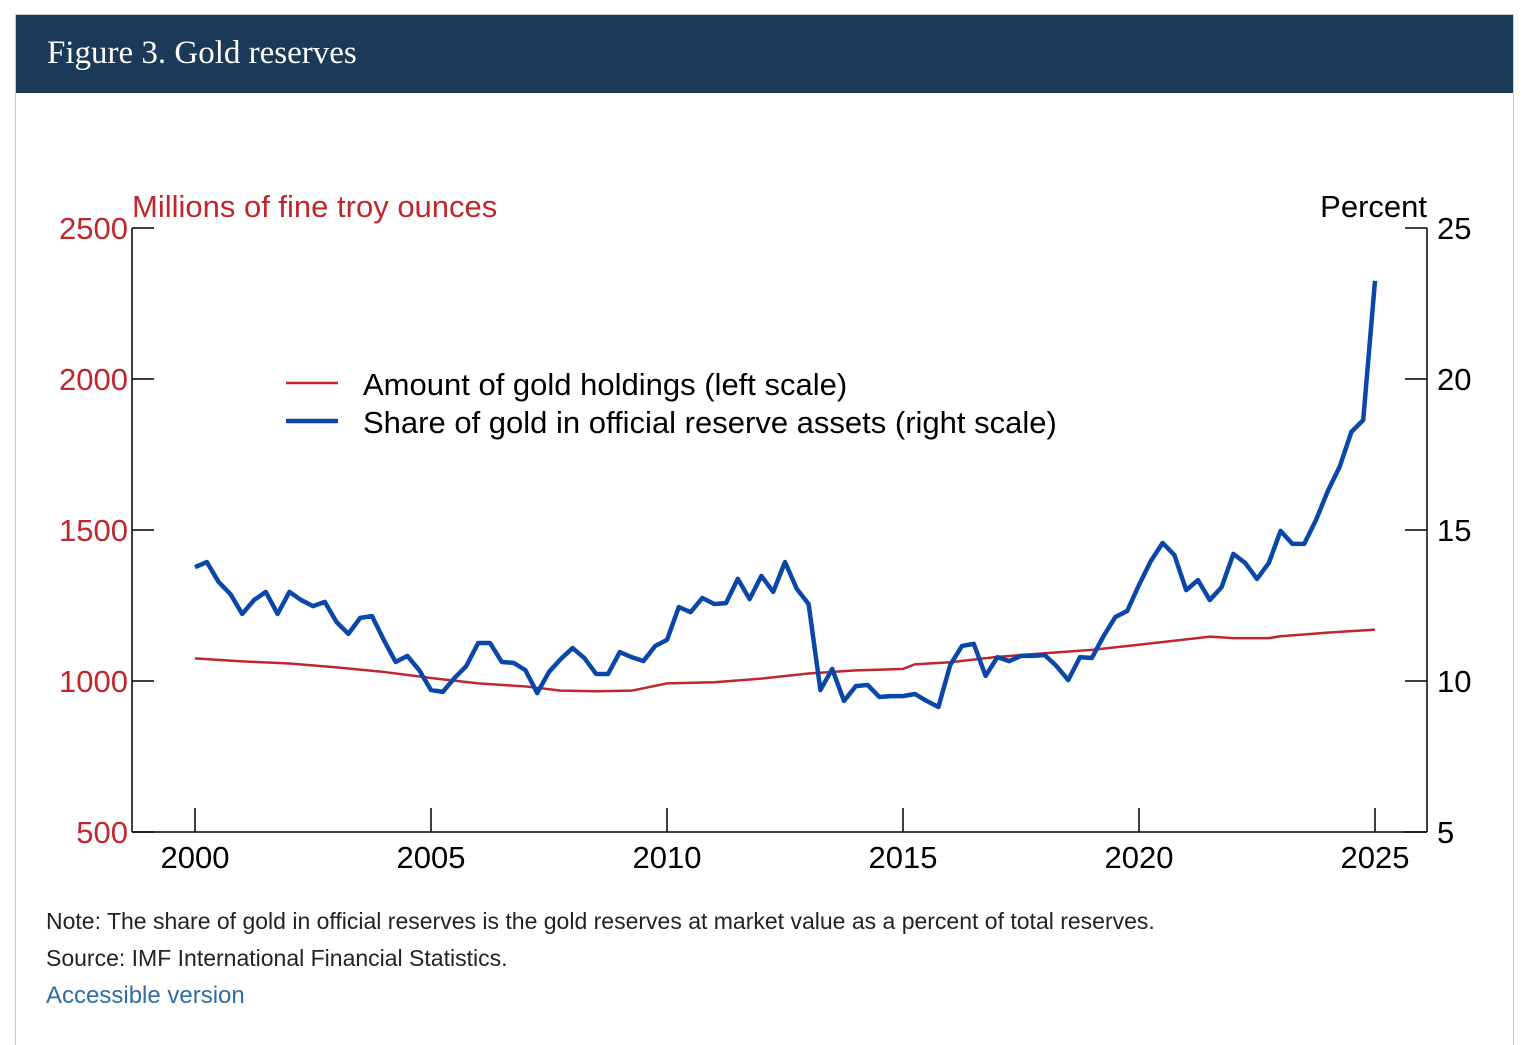 This screenshot has height=1045, width=1532. I want to click on left-tick-label: 500, so click(102, 832).